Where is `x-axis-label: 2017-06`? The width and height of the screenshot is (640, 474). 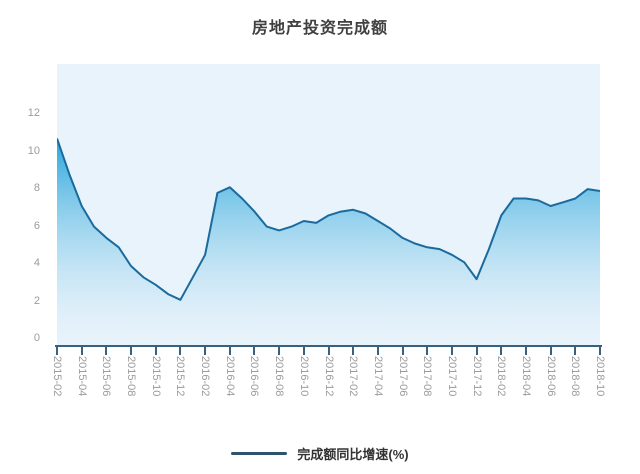
x-axis-label: 2017-06 is located at coordinates (402, 376).